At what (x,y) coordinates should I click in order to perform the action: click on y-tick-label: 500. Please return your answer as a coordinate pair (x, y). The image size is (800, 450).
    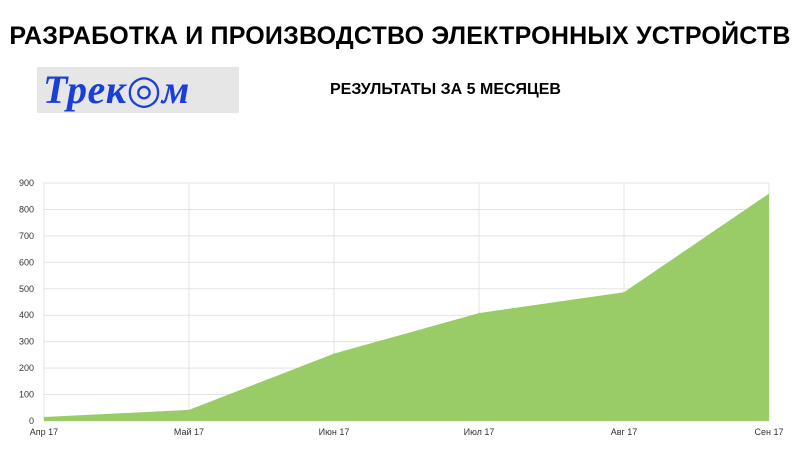
    Looking at the image, I should click on (26, 289).